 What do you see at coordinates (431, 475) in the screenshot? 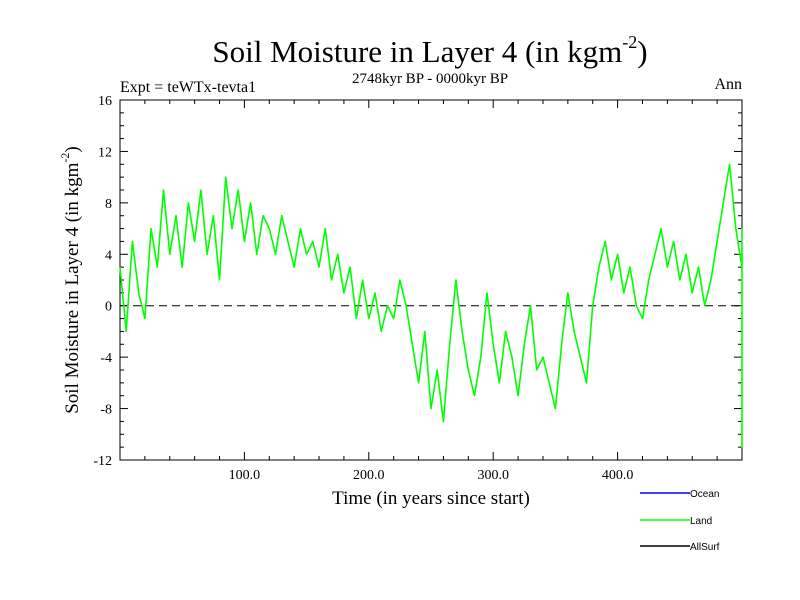
I see `x-tick-labels: 100.0 200.0 300.0 400.0` at bounding box center [431, 475].